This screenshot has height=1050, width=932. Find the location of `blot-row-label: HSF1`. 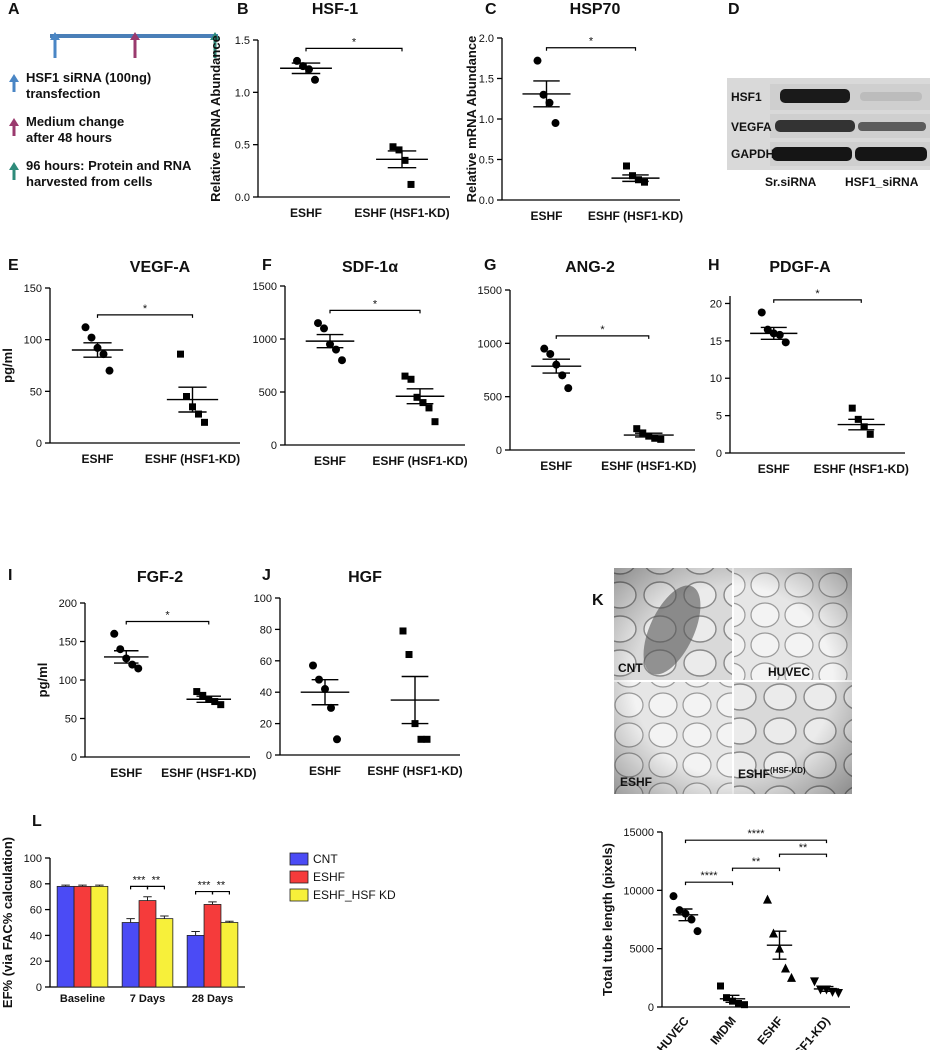

blot-row-label: HSF1 is located at coordinates (746, 97).